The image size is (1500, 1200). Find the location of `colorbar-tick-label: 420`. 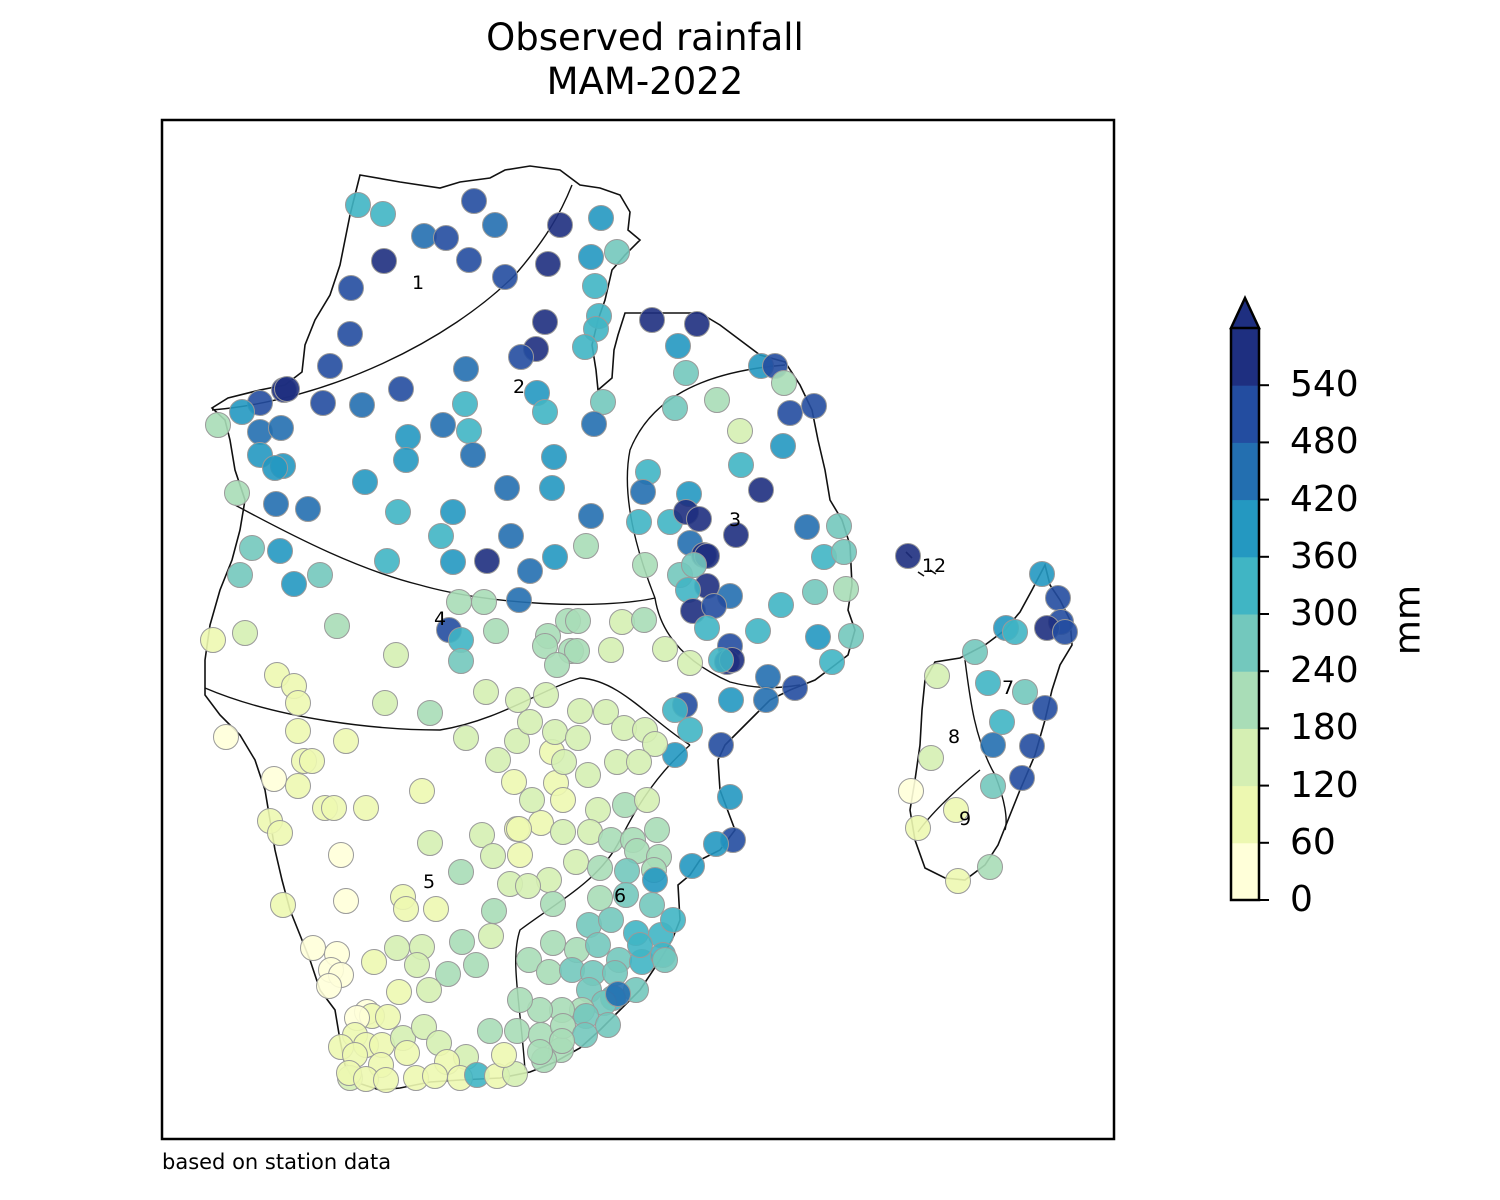

colorbar-tick-label: 420 is located at coordinates (1324, 499).